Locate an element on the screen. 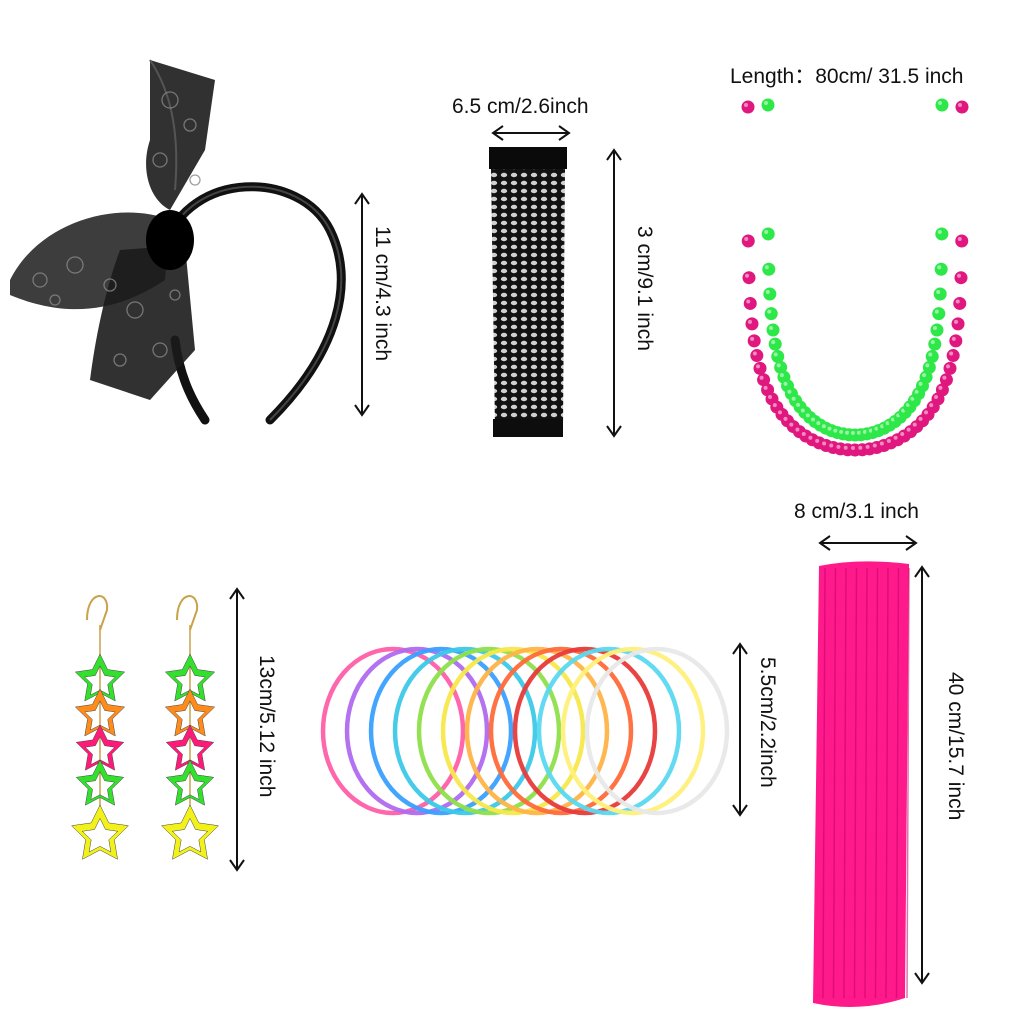  gloves-width-label: 6.5 cm/2.6inch is located at coordinates (520, 106).